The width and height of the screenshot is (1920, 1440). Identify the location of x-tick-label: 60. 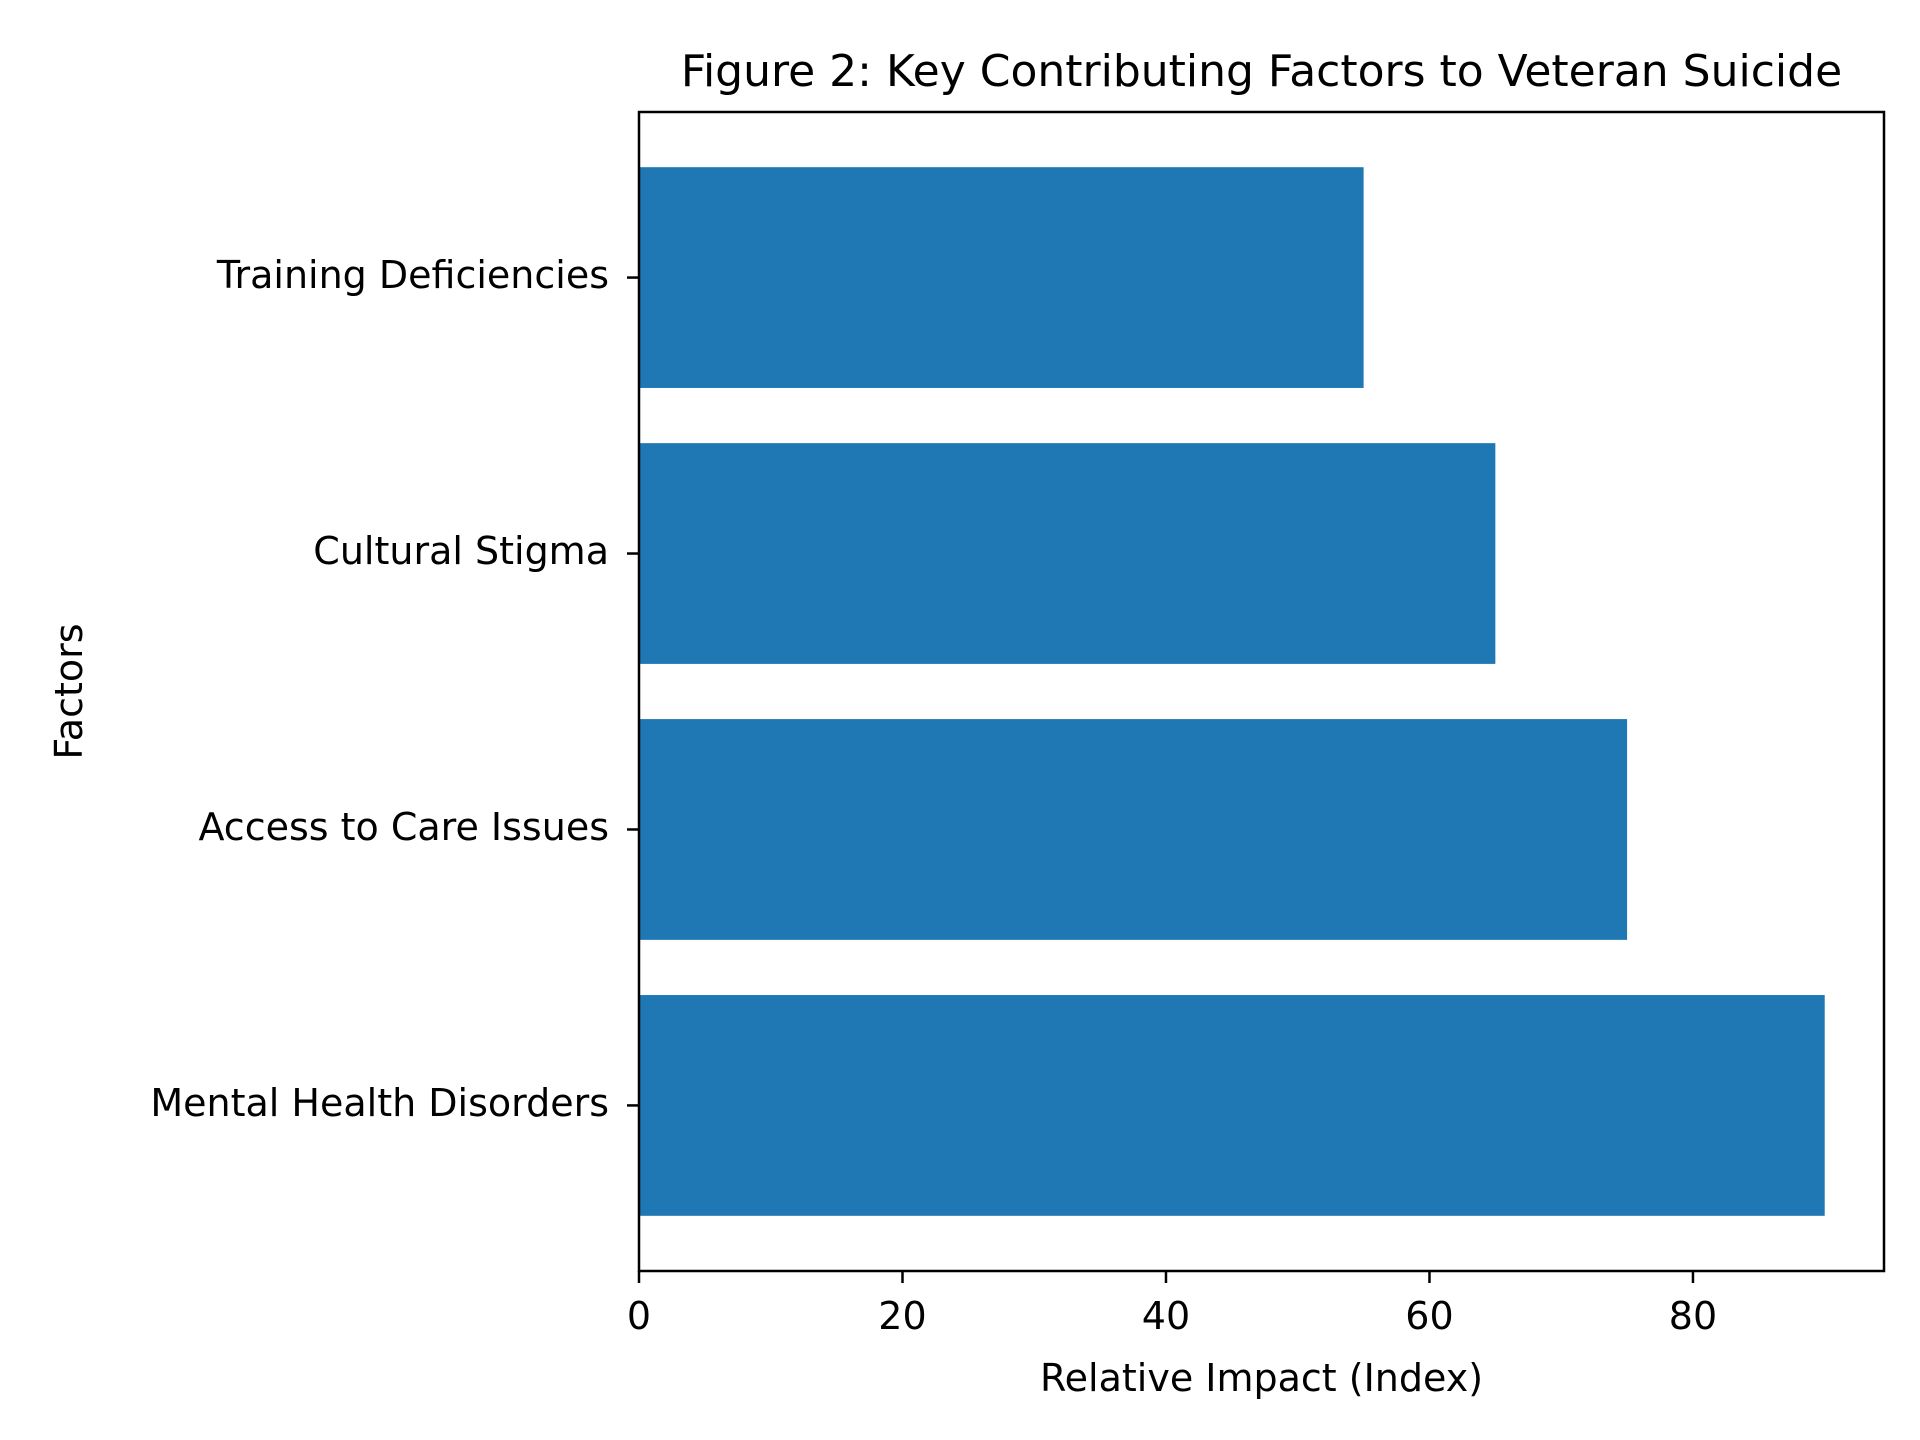
(1429, 1316).